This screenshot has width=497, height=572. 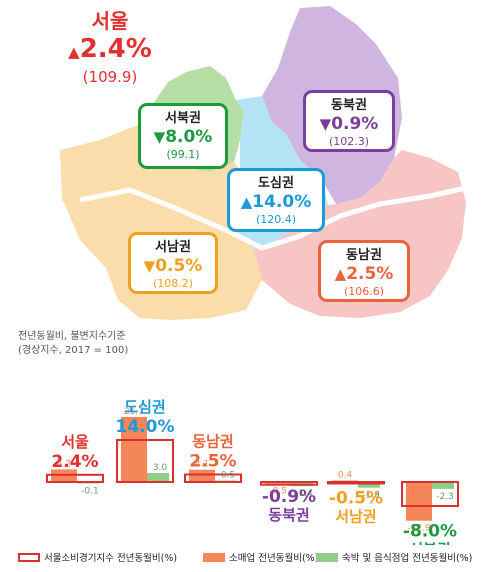 I want to click on category-name-label: 도심권, so click(x=144, y=407).